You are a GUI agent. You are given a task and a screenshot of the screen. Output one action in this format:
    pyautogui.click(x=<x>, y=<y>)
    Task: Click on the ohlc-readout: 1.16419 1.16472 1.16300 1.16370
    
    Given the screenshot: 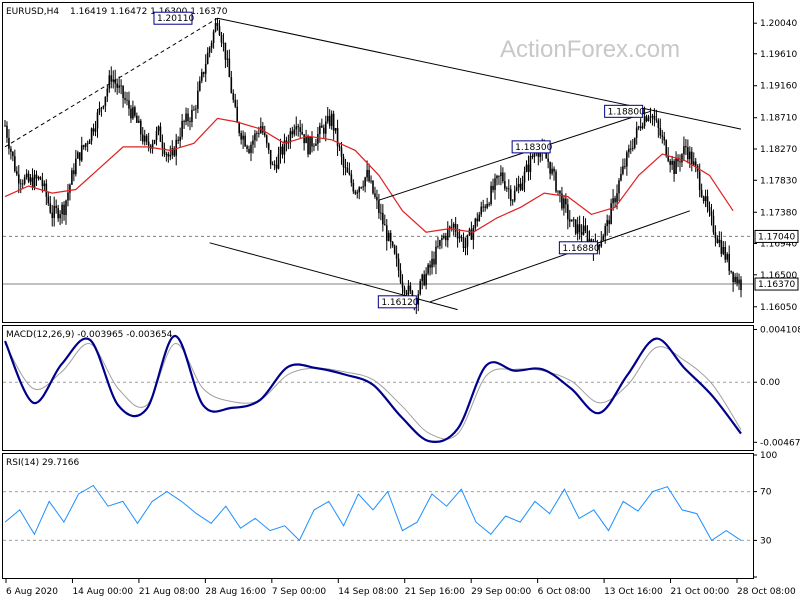 What is the action you would take?
    pyautogui.click(x=149, y=12)
    